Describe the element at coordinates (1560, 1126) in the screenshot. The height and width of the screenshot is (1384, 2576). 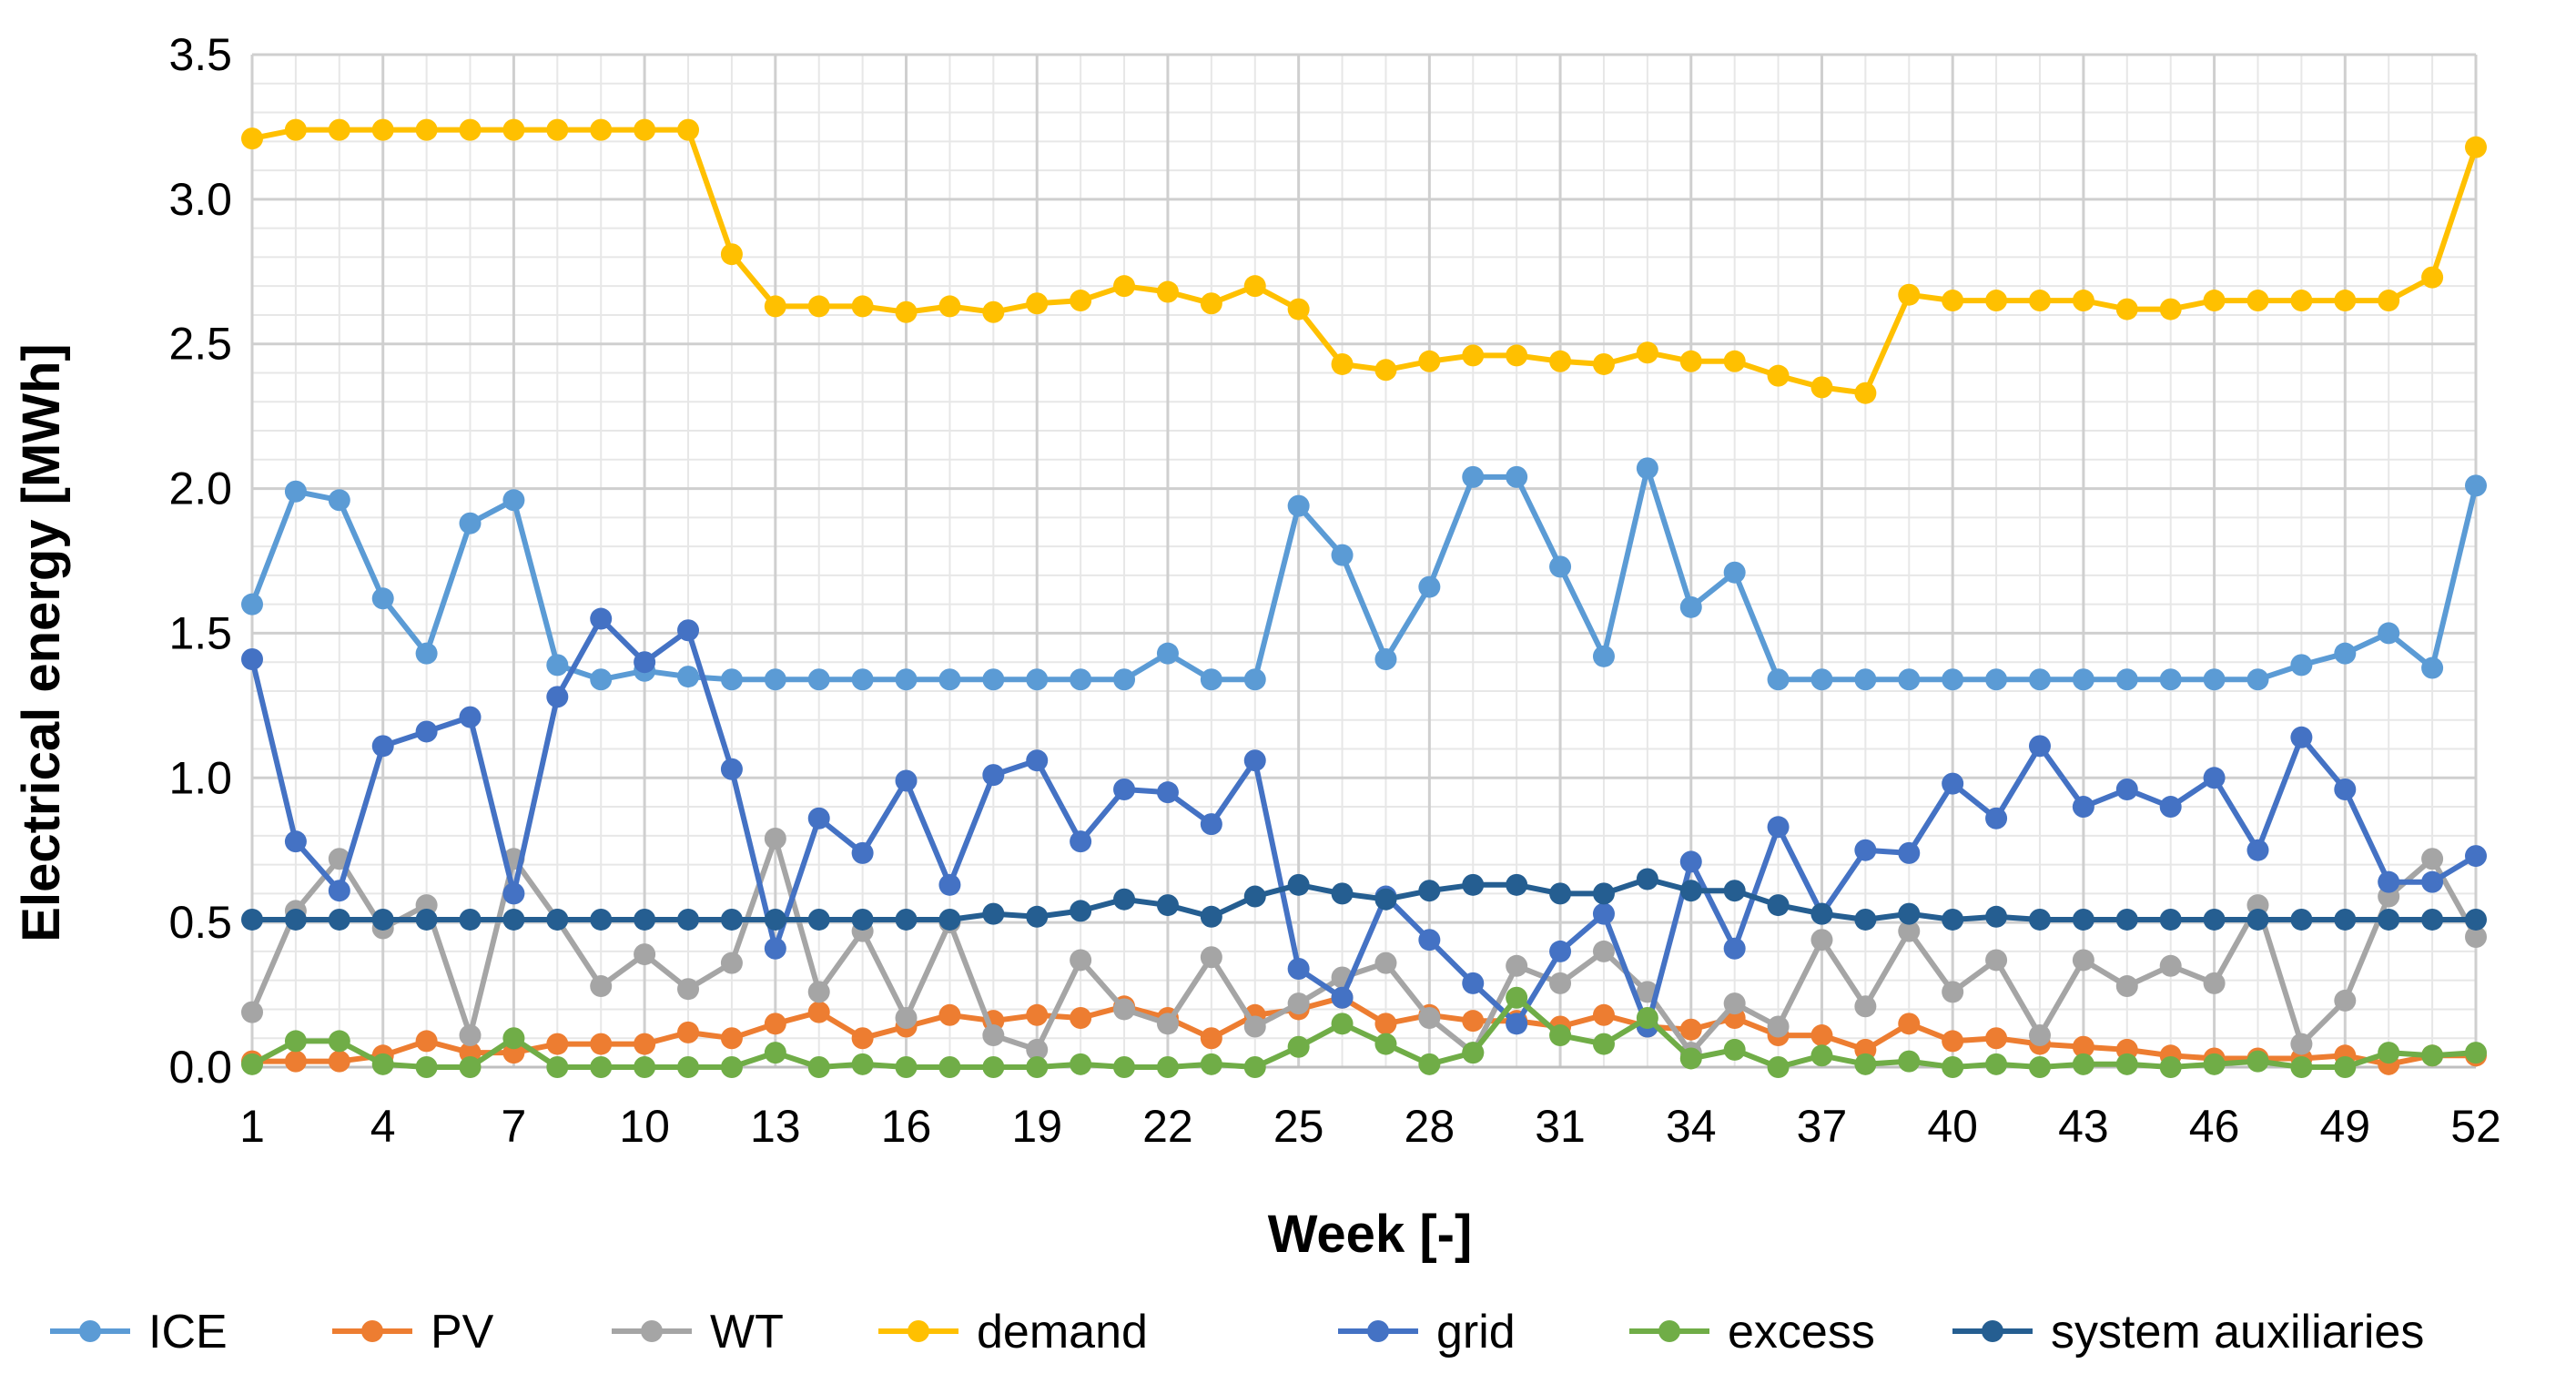
I see `x-tick-label: 31` at that location.